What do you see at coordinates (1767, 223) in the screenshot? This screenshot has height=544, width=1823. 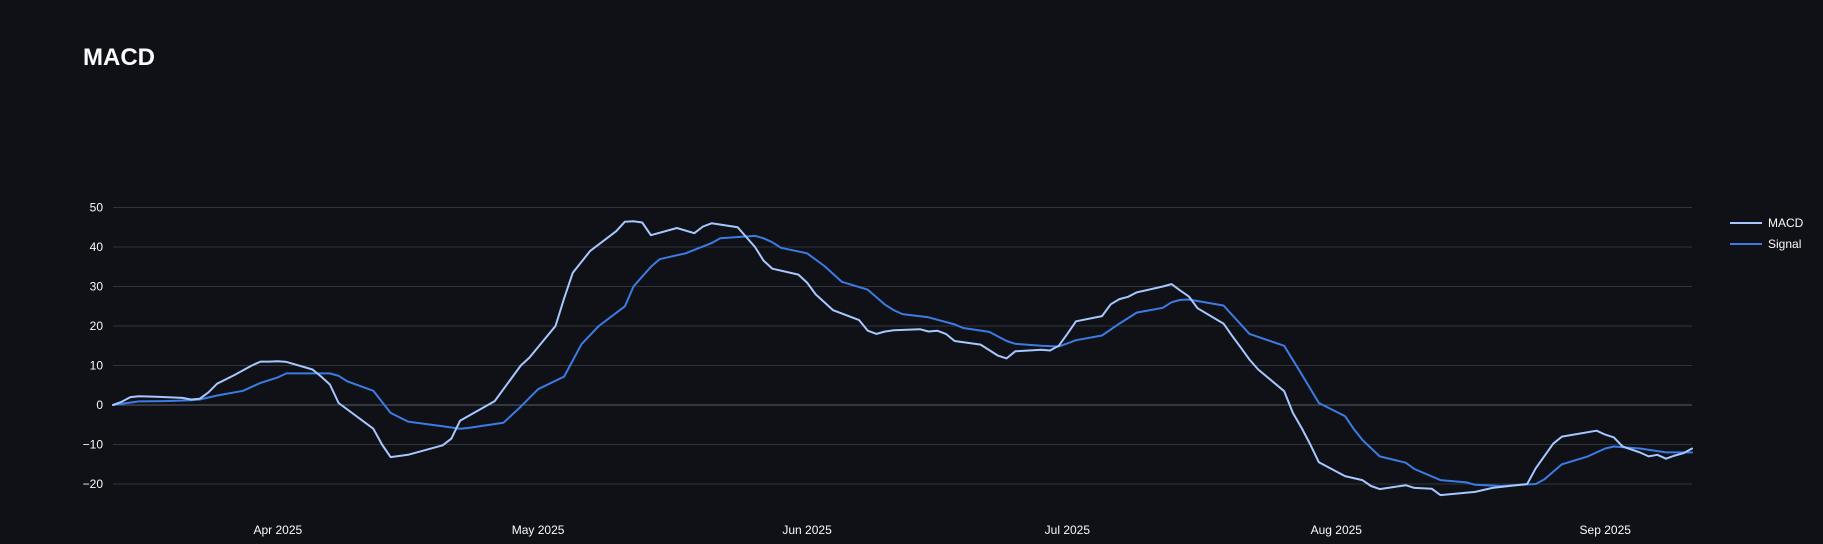 I see `legend-item-macd: MACD` at bounding box center [1767, 223].